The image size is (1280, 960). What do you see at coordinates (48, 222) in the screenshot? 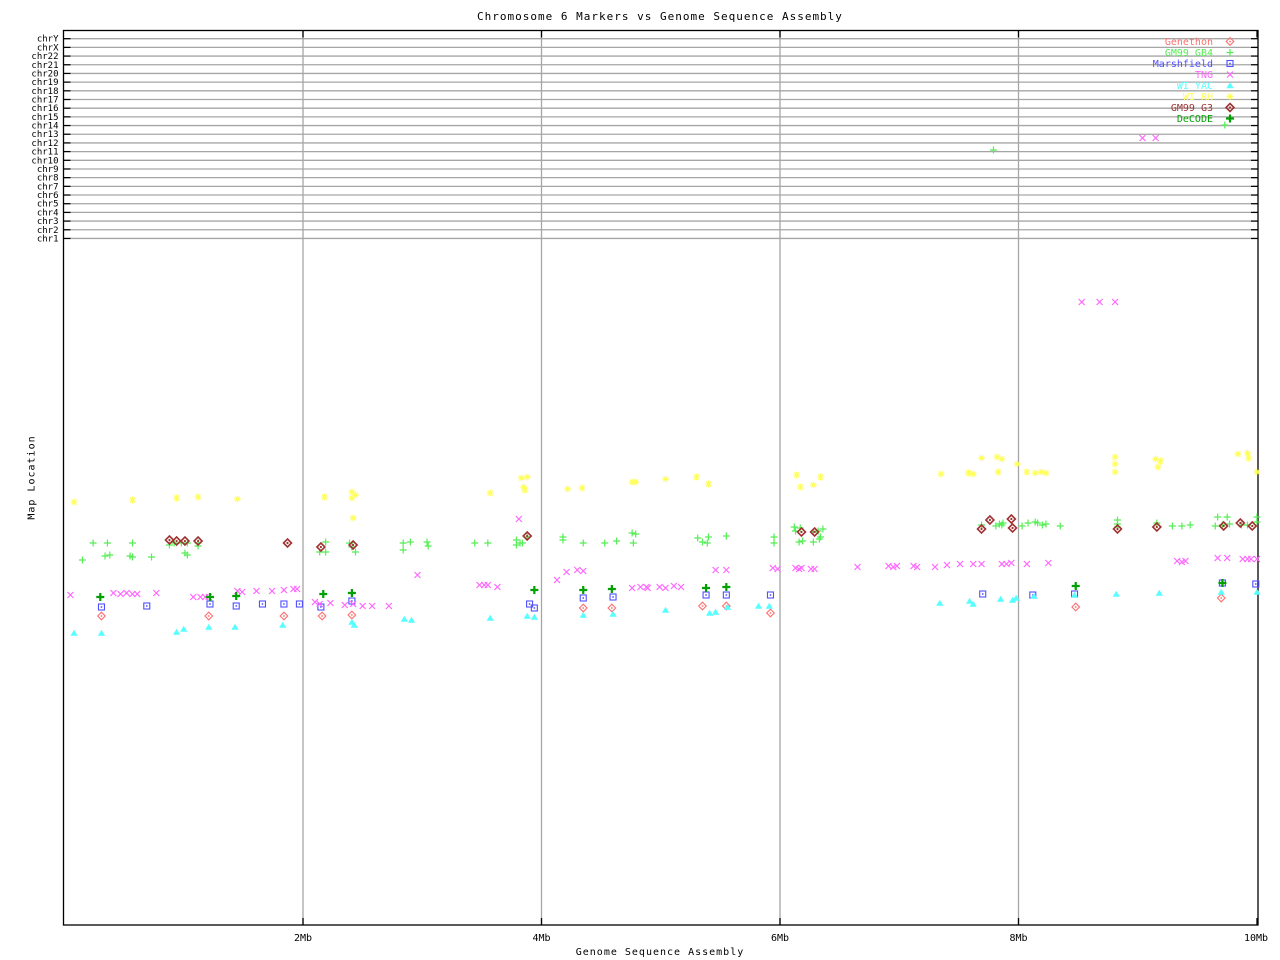
I see `y-tick-label: chr3` at bounding box center [48, 222].